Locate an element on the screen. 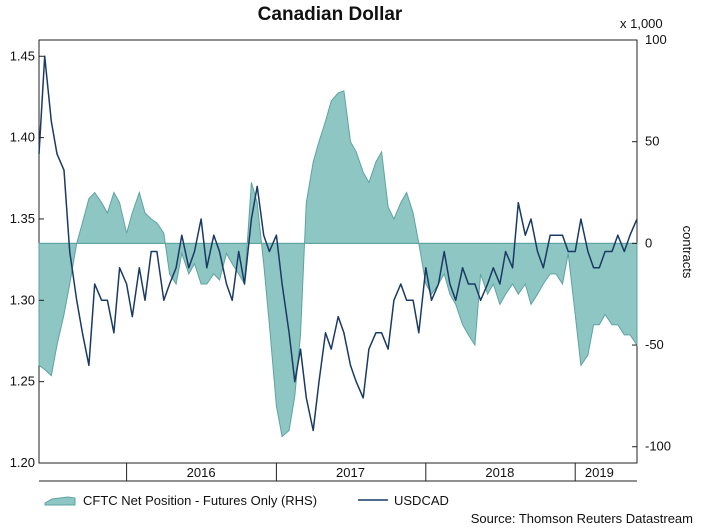  x-tick-label: 2017 is located at coordinates (350, 472).